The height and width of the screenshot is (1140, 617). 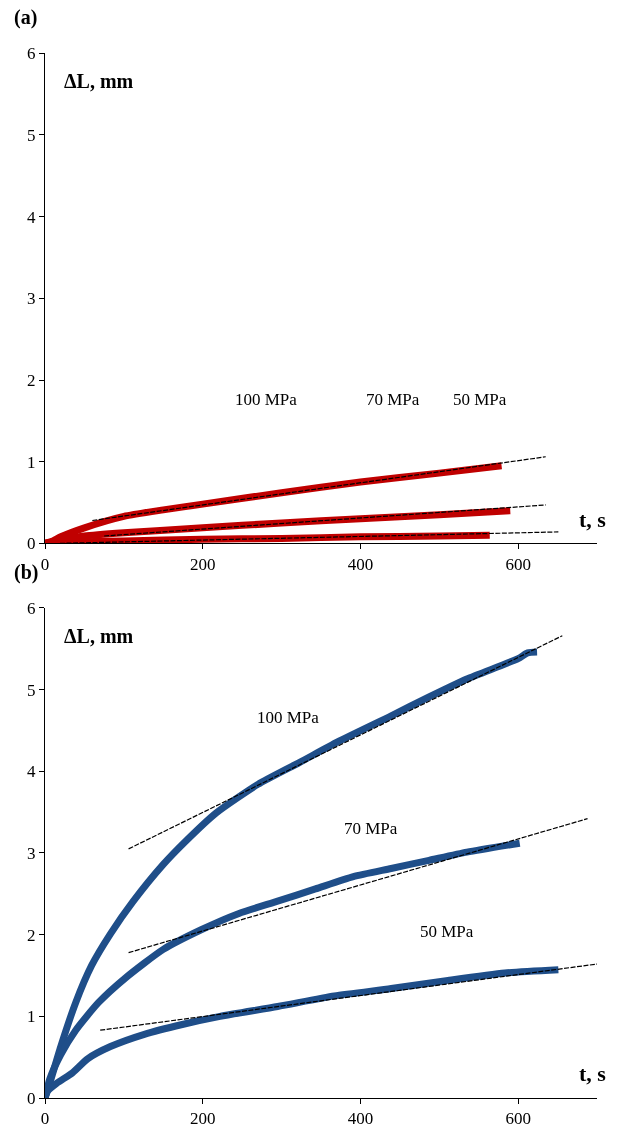 I want to click on chart-title: (a), so click(x=26, y=17).